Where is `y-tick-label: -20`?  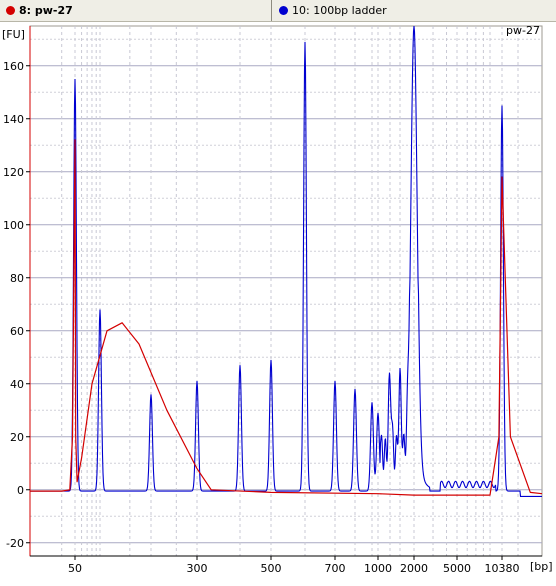
y-tick-label: -20 is located at coordinates (15, 543).